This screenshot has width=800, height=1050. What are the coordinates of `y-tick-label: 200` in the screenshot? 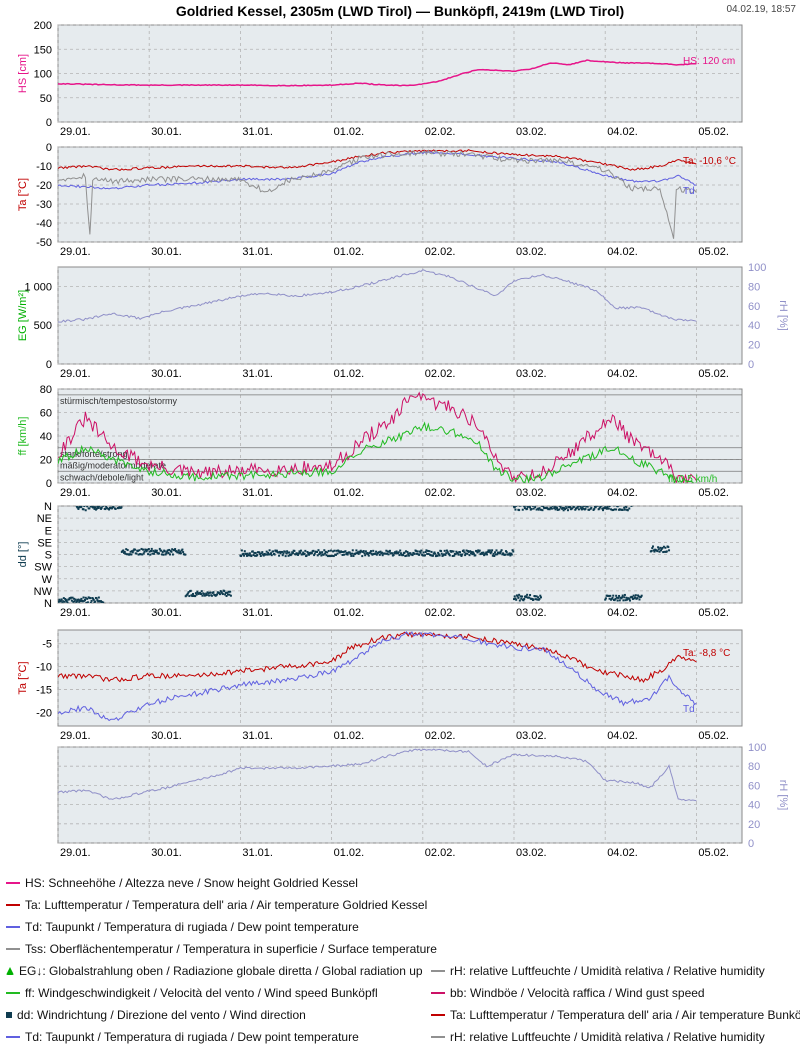 It's located at (43, 26).